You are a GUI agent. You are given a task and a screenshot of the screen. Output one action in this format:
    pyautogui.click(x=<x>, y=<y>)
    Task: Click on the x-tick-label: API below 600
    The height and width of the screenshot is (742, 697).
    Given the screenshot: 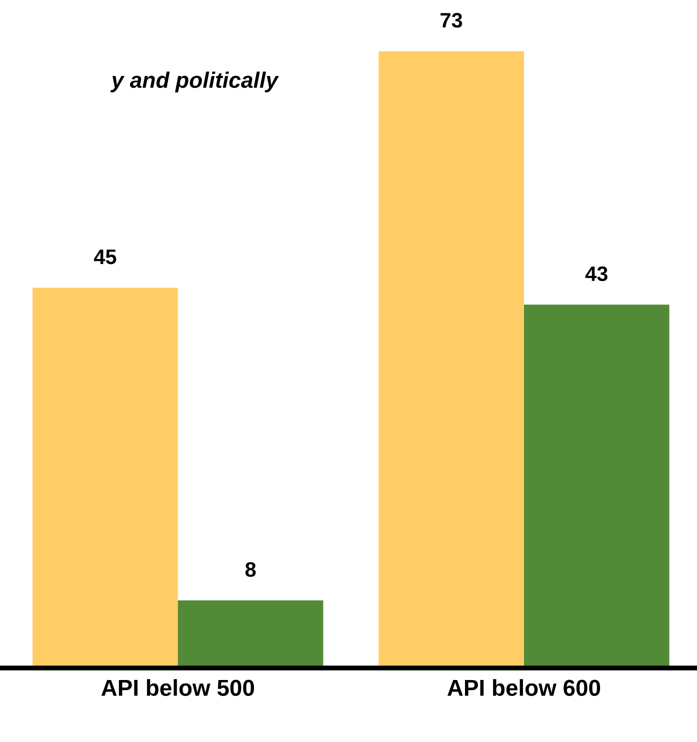 What is the action you would take?
    pyautogui.click(x=523, y=687)
    